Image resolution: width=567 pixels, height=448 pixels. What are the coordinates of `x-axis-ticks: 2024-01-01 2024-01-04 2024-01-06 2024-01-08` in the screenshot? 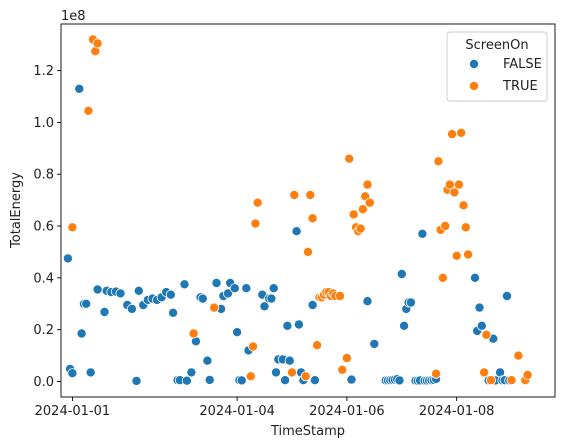 It's located at (265, 408).